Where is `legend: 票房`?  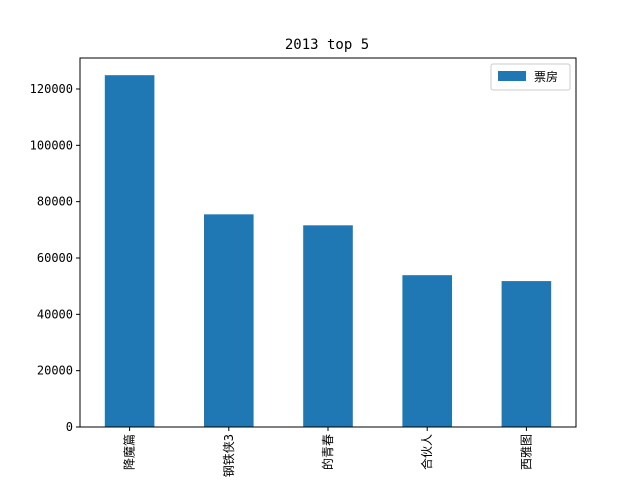 legend: 票房 is located at coordinates (530, 77).